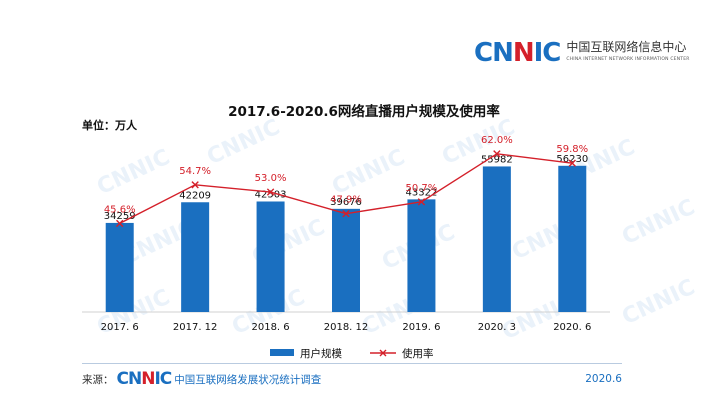 The image size is (728, 402). Describe the element at coordinates (195, 171) in the screenshot. I see `usage-rate-label-1: 54.7%` at that location.